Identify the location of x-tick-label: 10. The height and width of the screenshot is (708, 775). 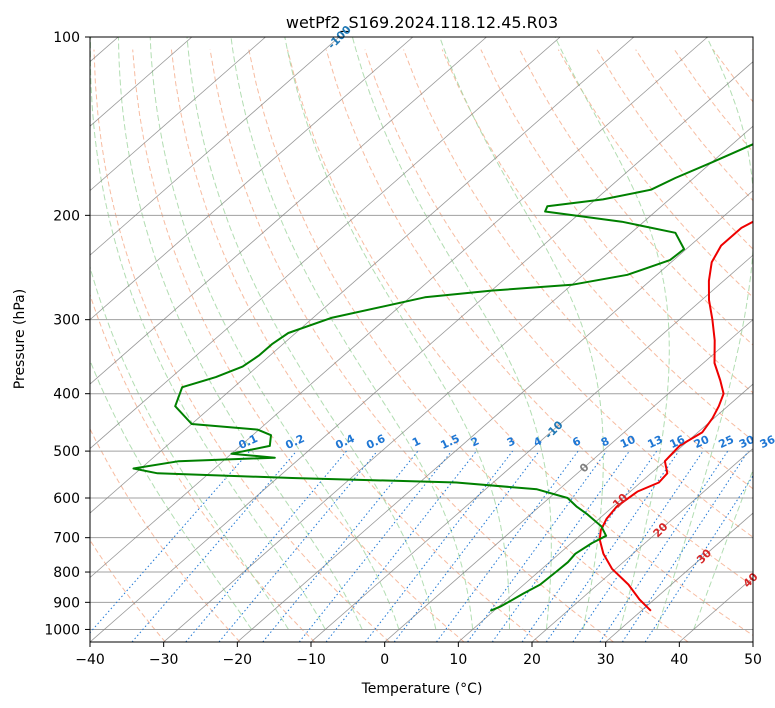
(458, 660).